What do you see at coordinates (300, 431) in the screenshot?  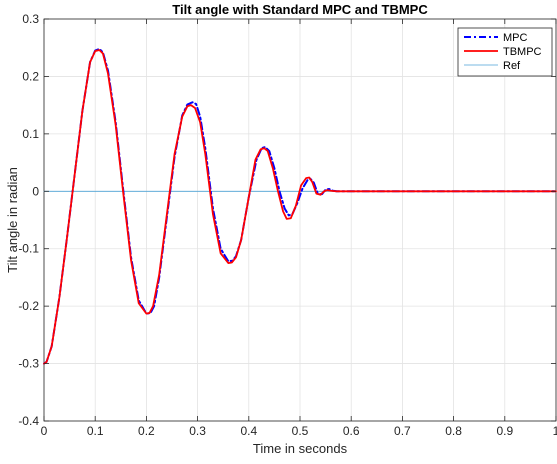 I see `x-tick-label: 0.5` at bounding box center [300, 431].